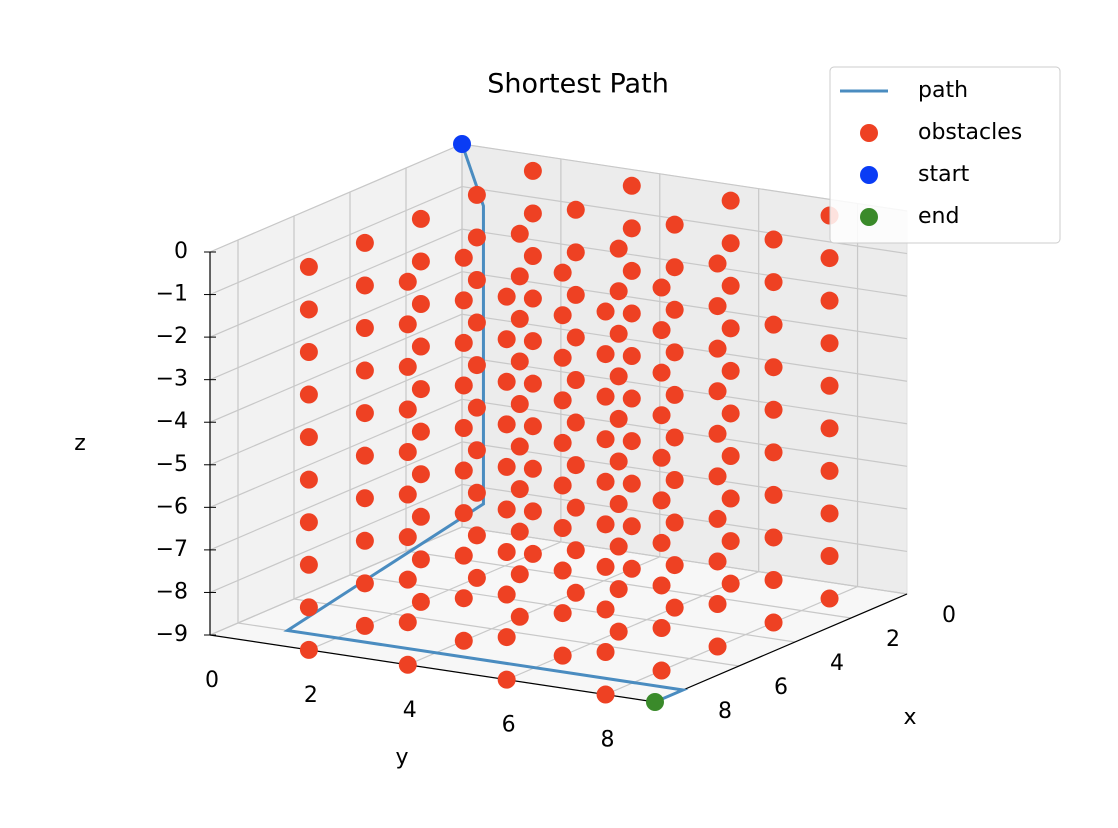 The image size is (1118, 828). I want to click on legend-label: start, so click(944, 174).